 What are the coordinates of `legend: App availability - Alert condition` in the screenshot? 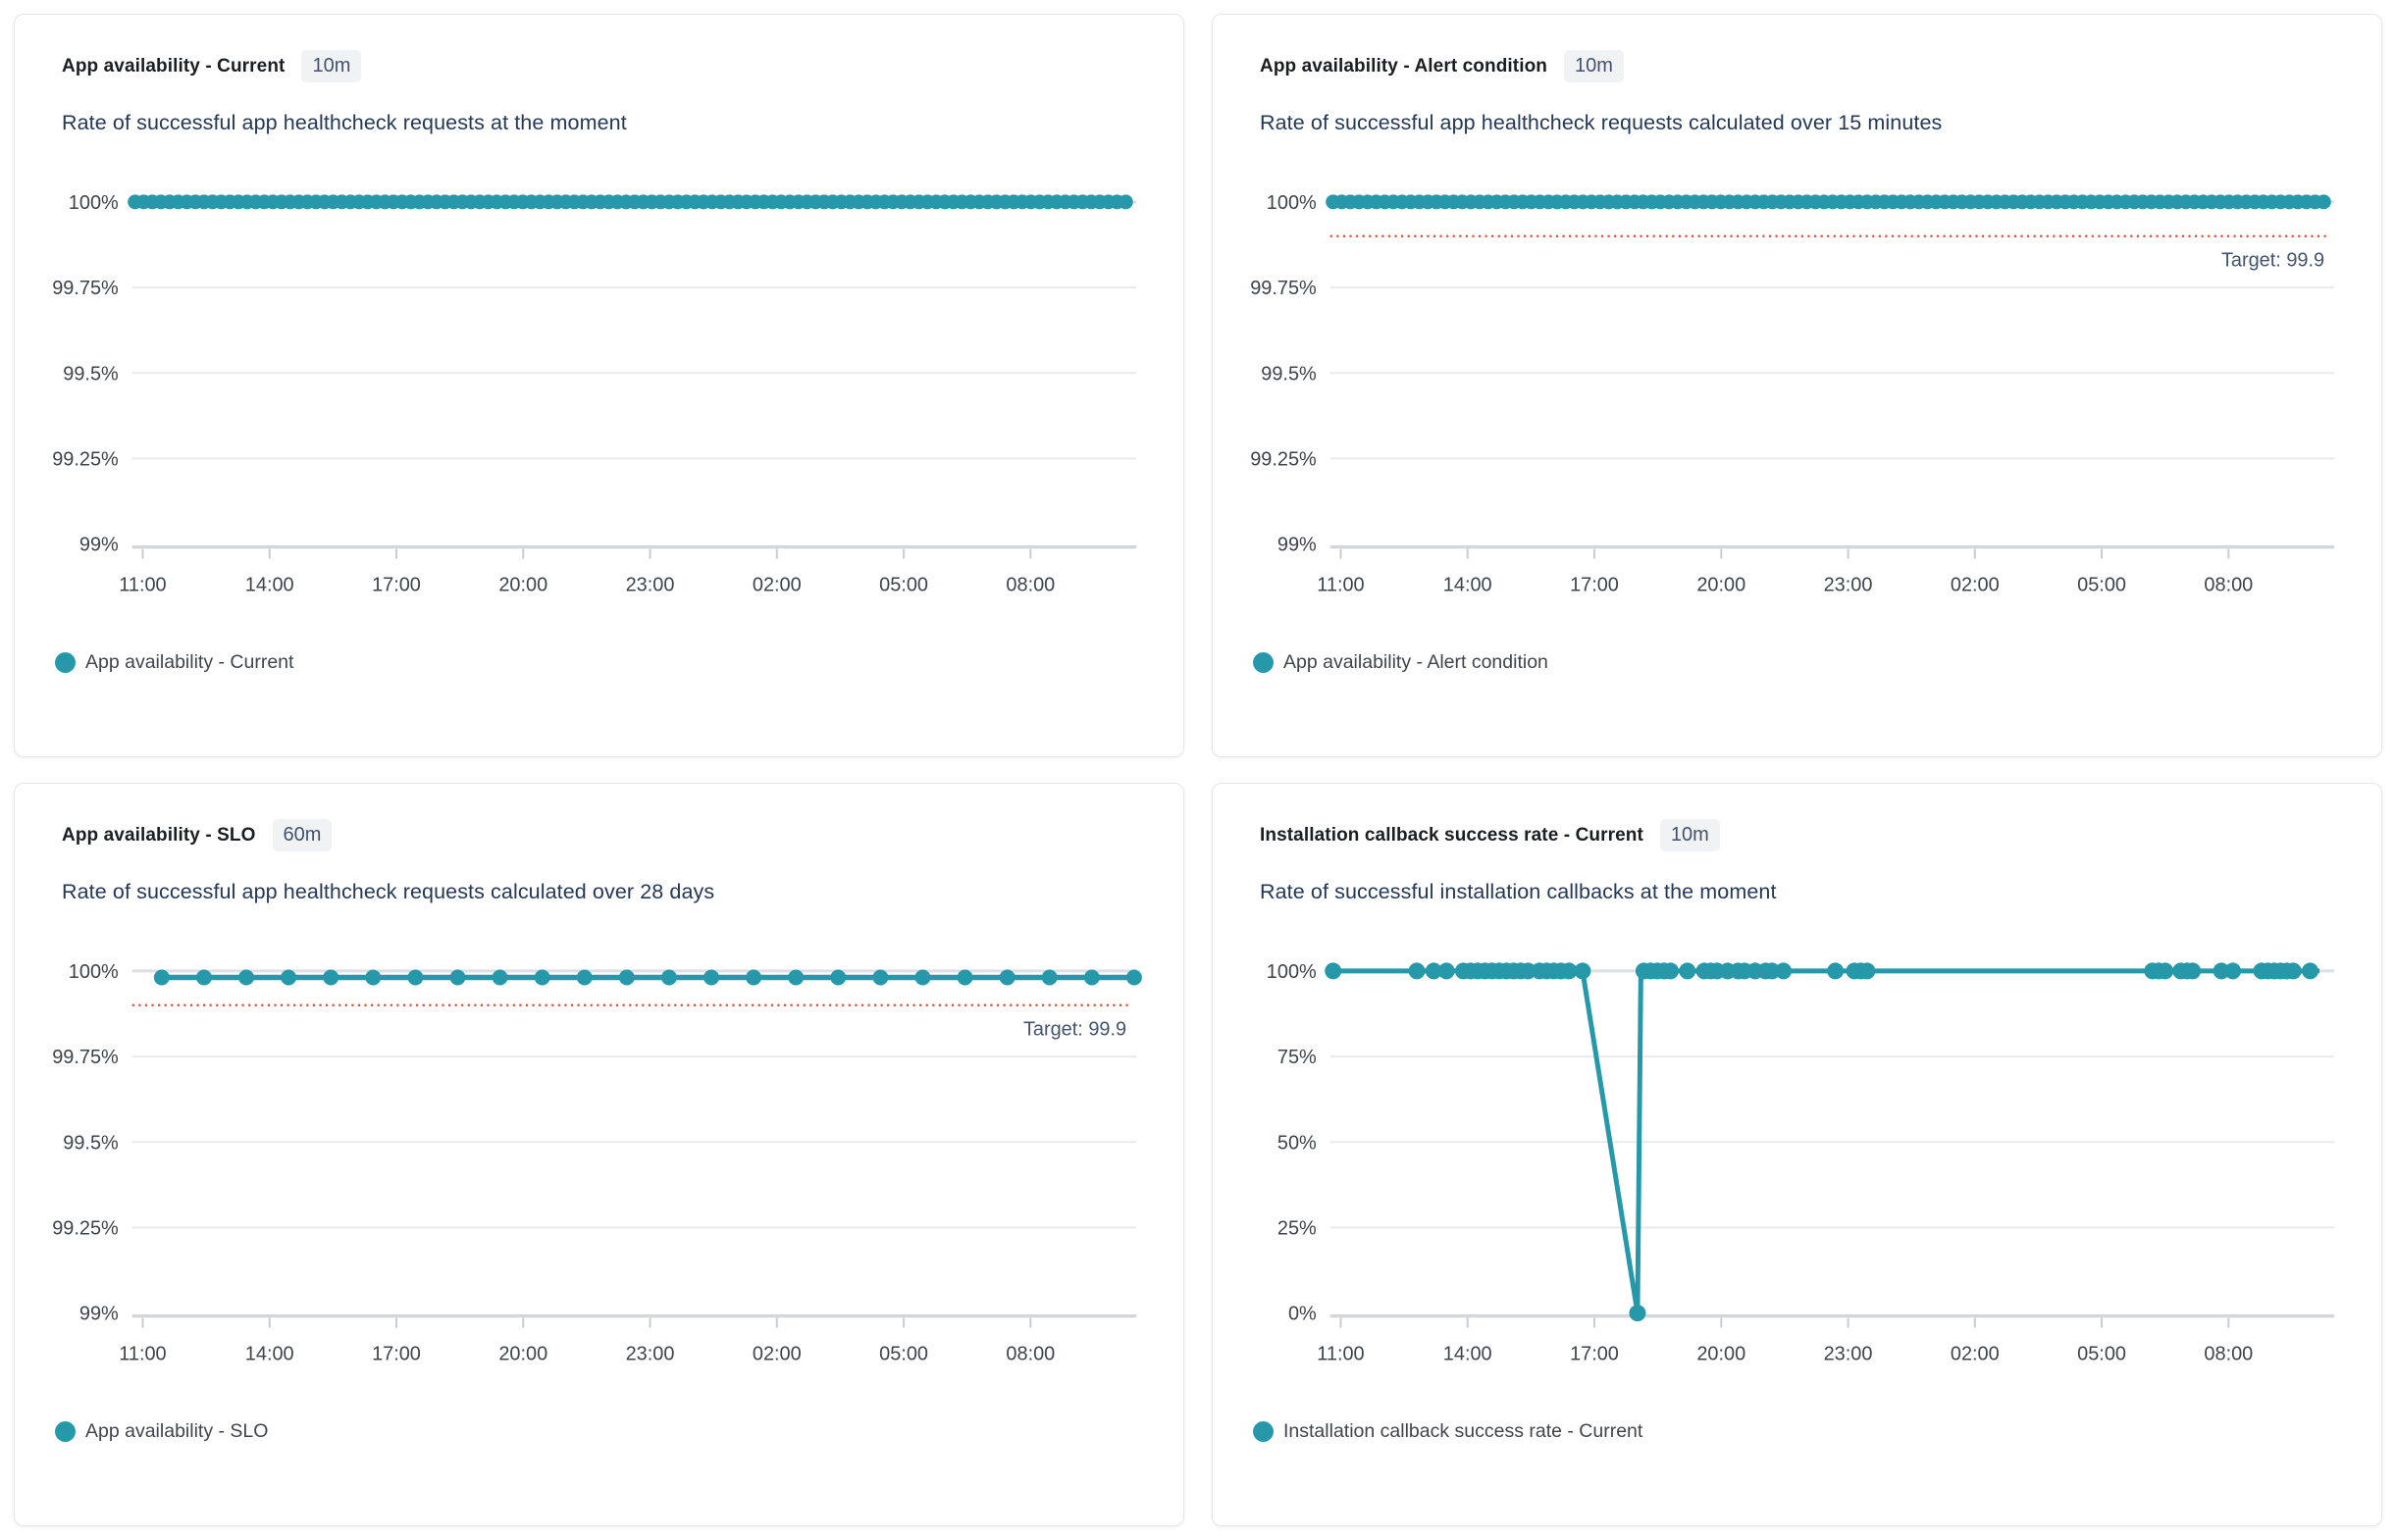 It's located at (1797, 664).